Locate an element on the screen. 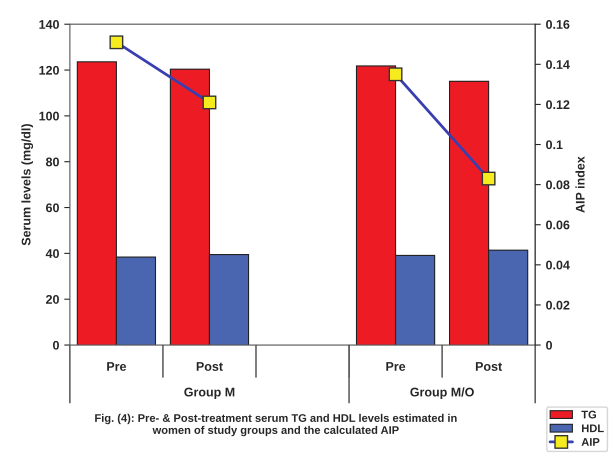  y-tick-label: 120 is located at coordinates (49, 70).